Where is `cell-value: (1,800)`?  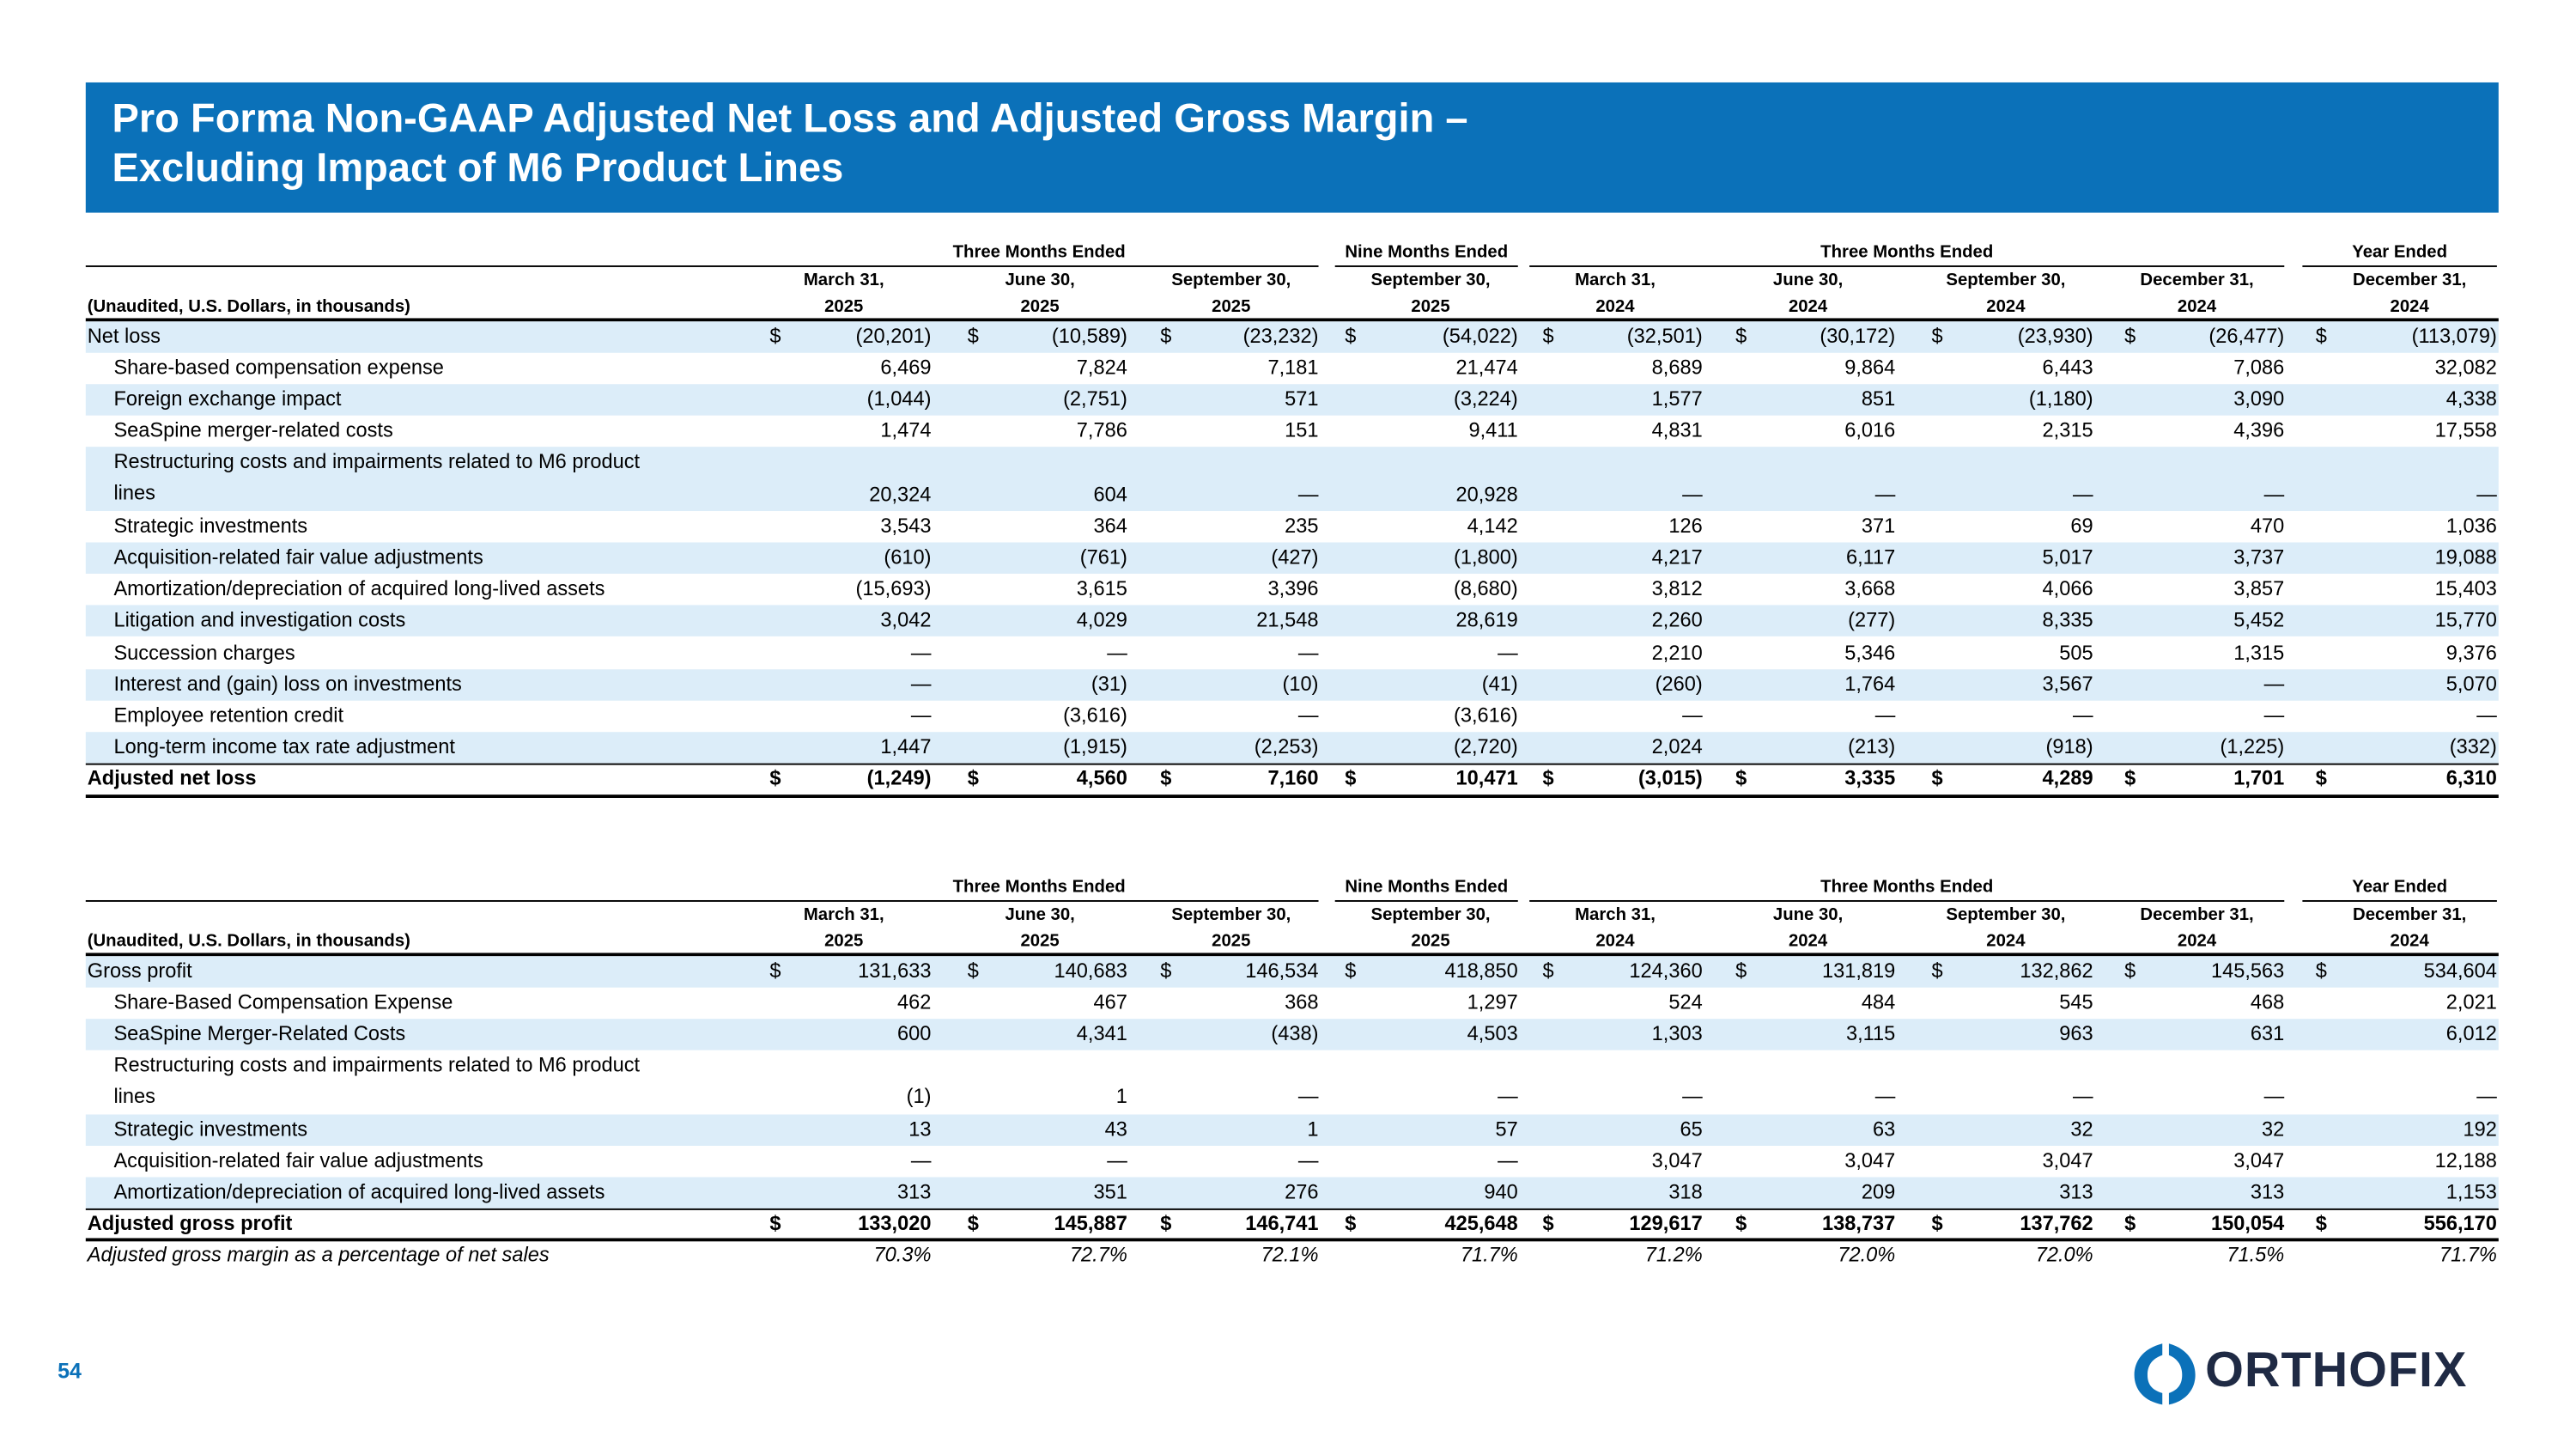
cell-value: (1,800) is located at coordinates (1485, 557).